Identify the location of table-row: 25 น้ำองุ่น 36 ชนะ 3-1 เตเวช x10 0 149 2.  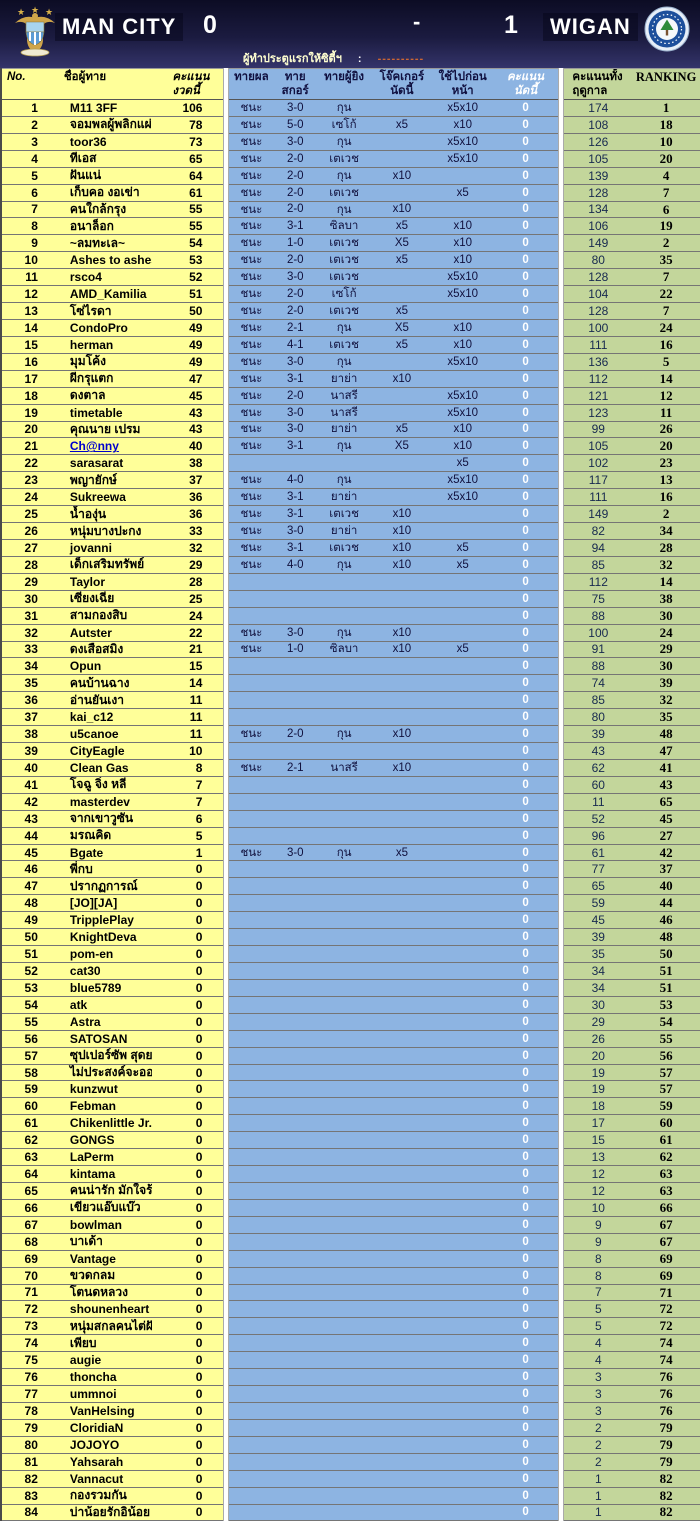
(350, 515).